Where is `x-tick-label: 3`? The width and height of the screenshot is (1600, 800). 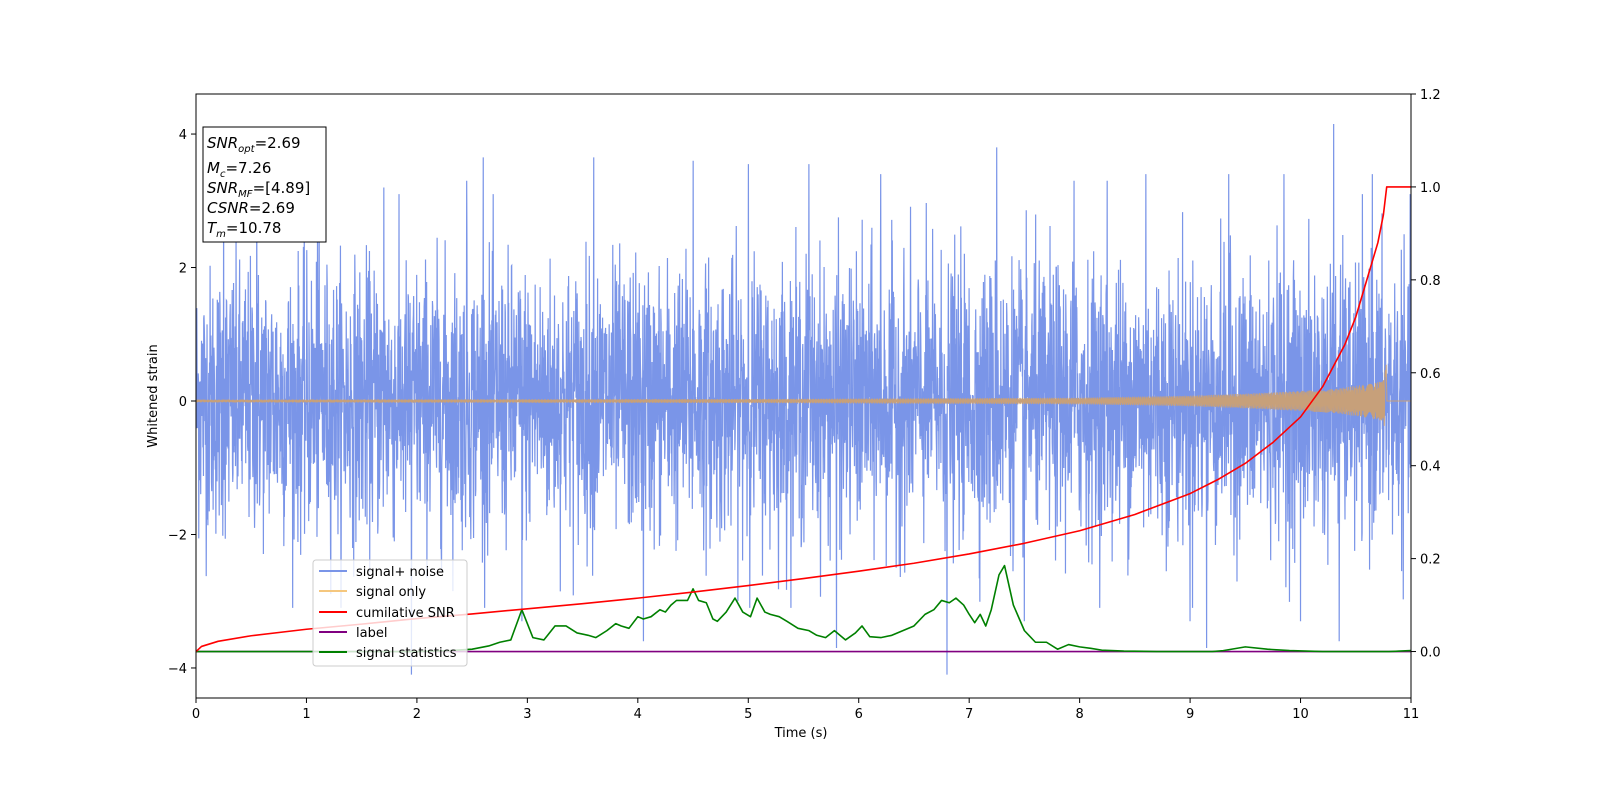
x-tick-label: 3 is located at coordinates (527, 714).